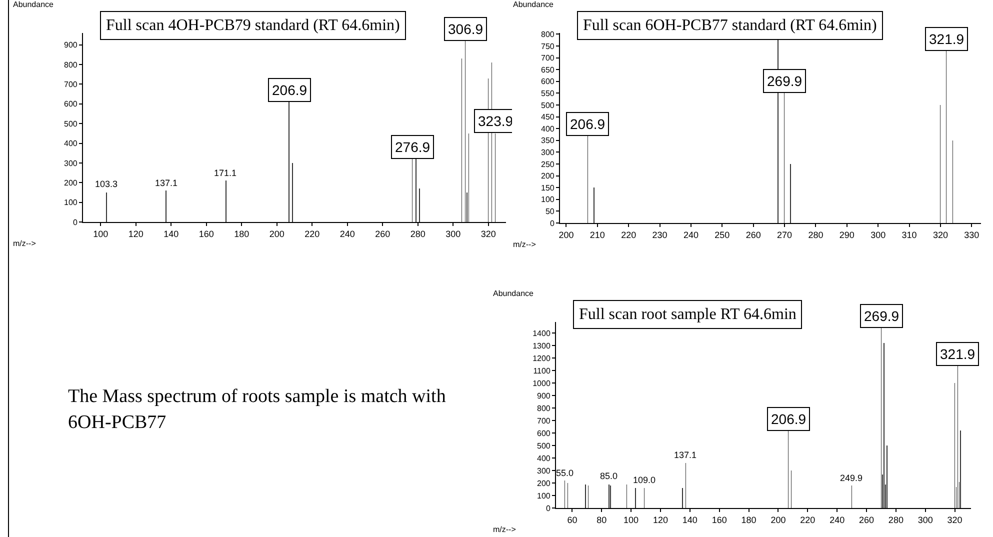 The width and height of the screenshot is (993, 537). Describe the element at coordinates (541, 346) in the screenshot. I see `y-tick-label: 1300` at that location.